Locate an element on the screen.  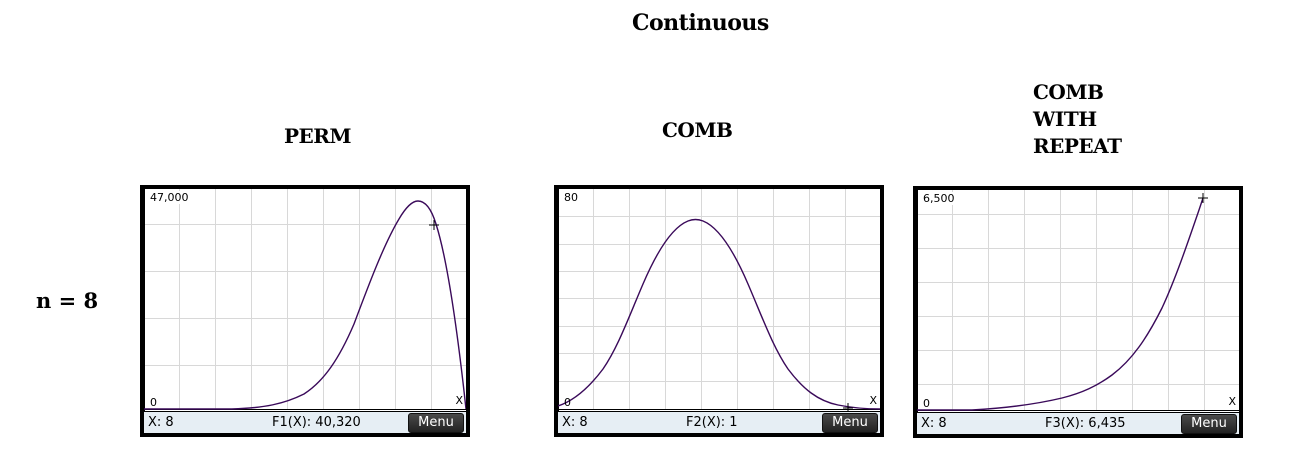
column-label-comb-with-repeat: COMB WITH REPEAT is located at coordinates (1077, 119).